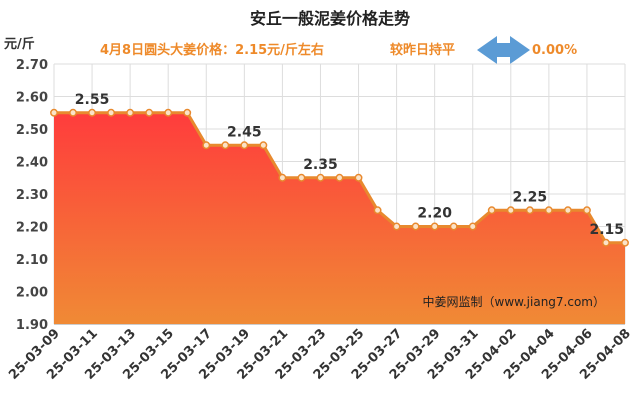 The image size is (641, 410). I want to click on flat-arrow-icon, so click(503, 50).